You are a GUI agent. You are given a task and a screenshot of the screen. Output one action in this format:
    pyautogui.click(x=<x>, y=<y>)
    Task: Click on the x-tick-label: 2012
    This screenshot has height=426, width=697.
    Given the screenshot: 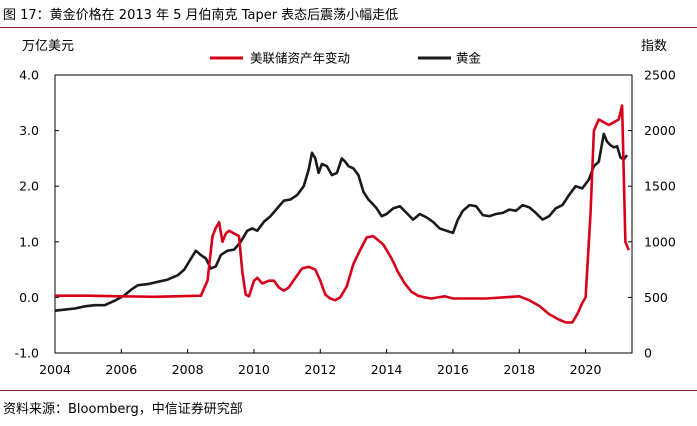 What is the action you would take?
    pyautogui.click(x=320, y=369)
    